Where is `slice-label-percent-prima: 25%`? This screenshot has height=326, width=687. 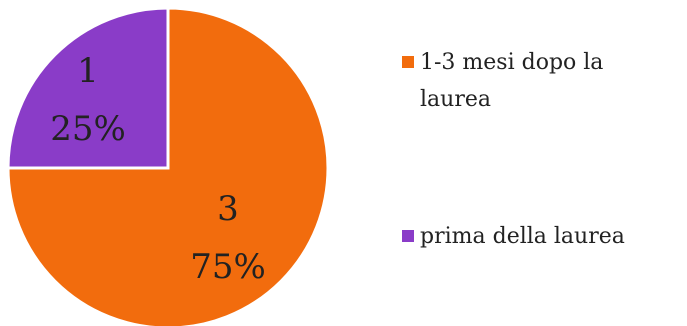
slice-label-percent-prima: 25% is located at coordinates (88, 129).